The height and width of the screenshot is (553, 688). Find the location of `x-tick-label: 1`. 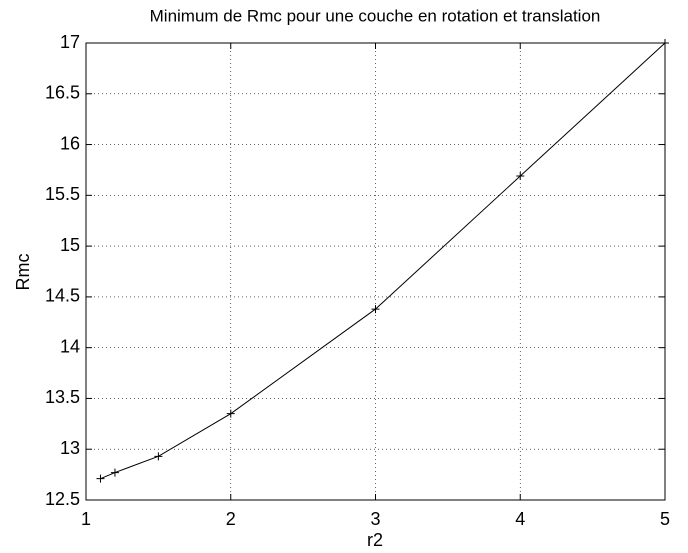

x-tick-label: 1 is located at coordinates (86, 519).